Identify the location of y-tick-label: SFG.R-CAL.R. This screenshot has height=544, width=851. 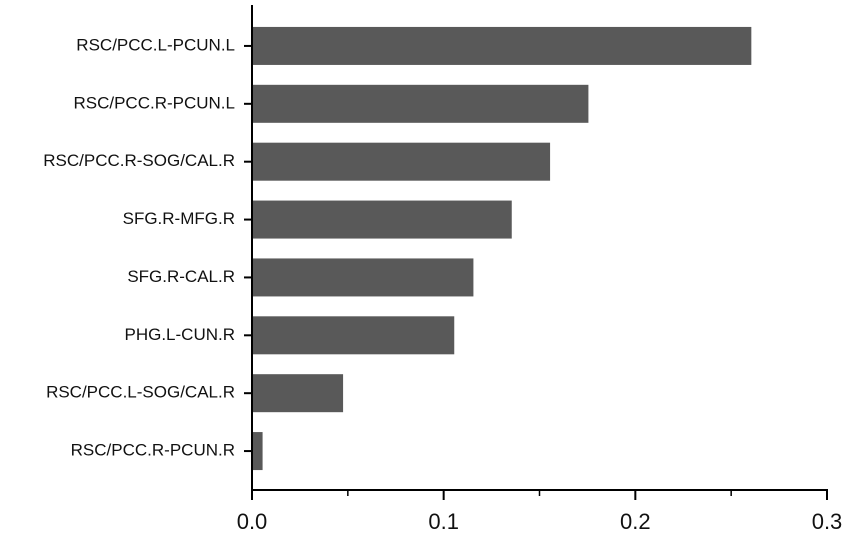
(181, 276).